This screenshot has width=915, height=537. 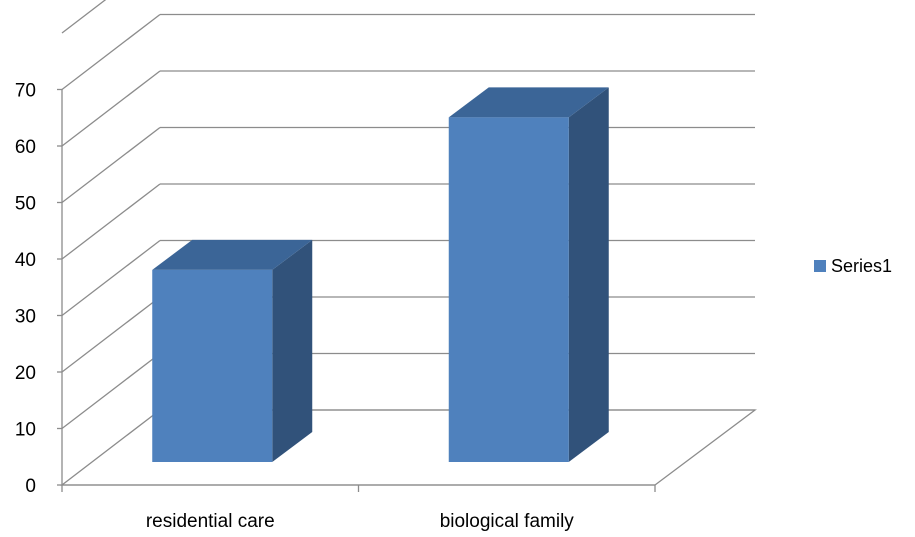 I want to click on legend-label: Series1, so click(x=861, y=266).